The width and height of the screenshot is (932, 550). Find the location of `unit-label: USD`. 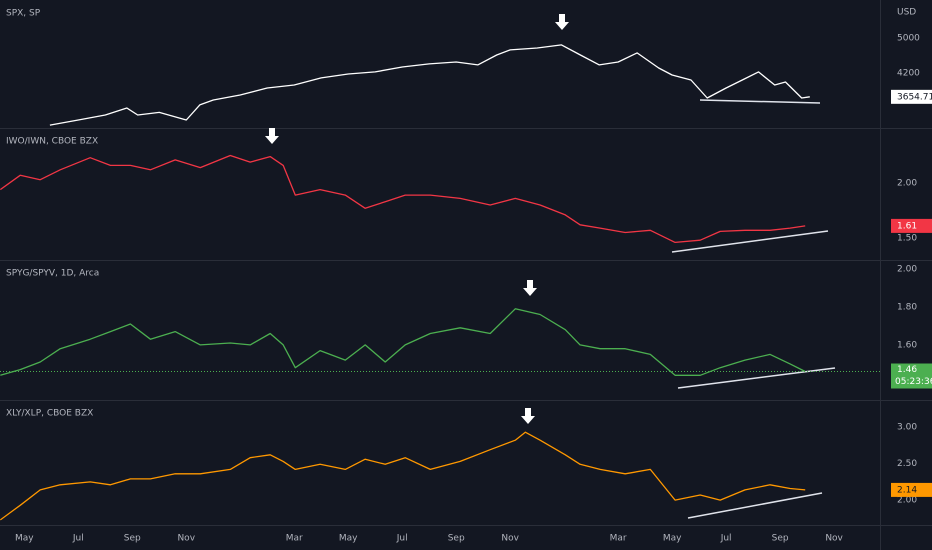

unit-label: USD is located at coordinates (906, 13).